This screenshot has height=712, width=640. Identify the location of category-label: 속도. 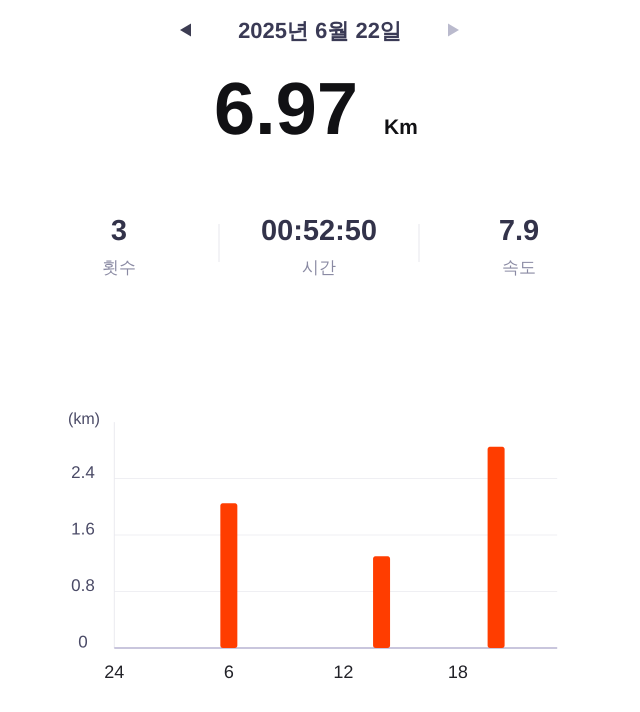
(519, 267).